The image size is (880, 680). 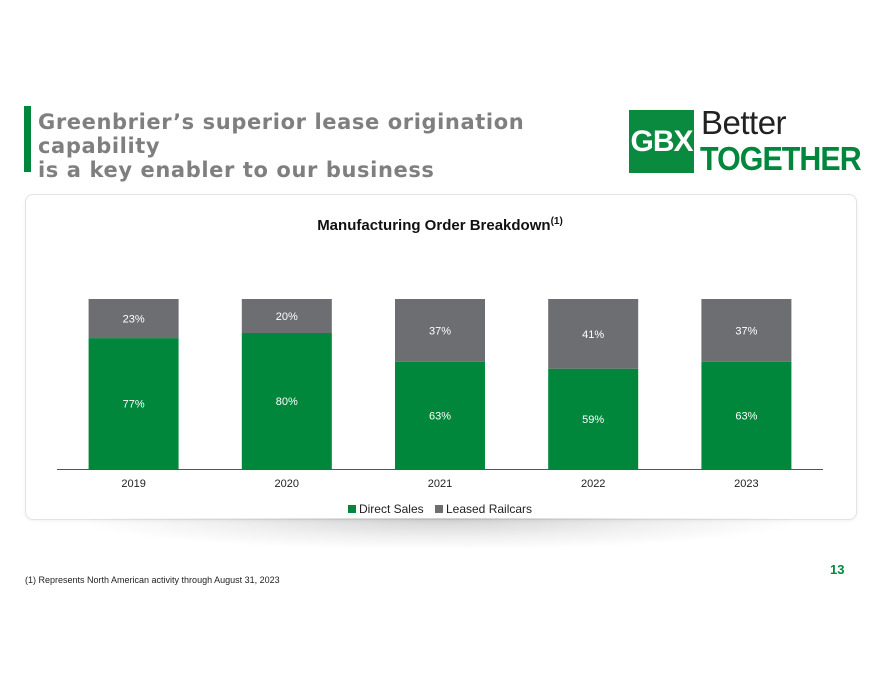 What do you see at coordinates (746, 484) in the screenshot?
I see `x-tick-label-2023: 2023` at bounding box center [746, 484].